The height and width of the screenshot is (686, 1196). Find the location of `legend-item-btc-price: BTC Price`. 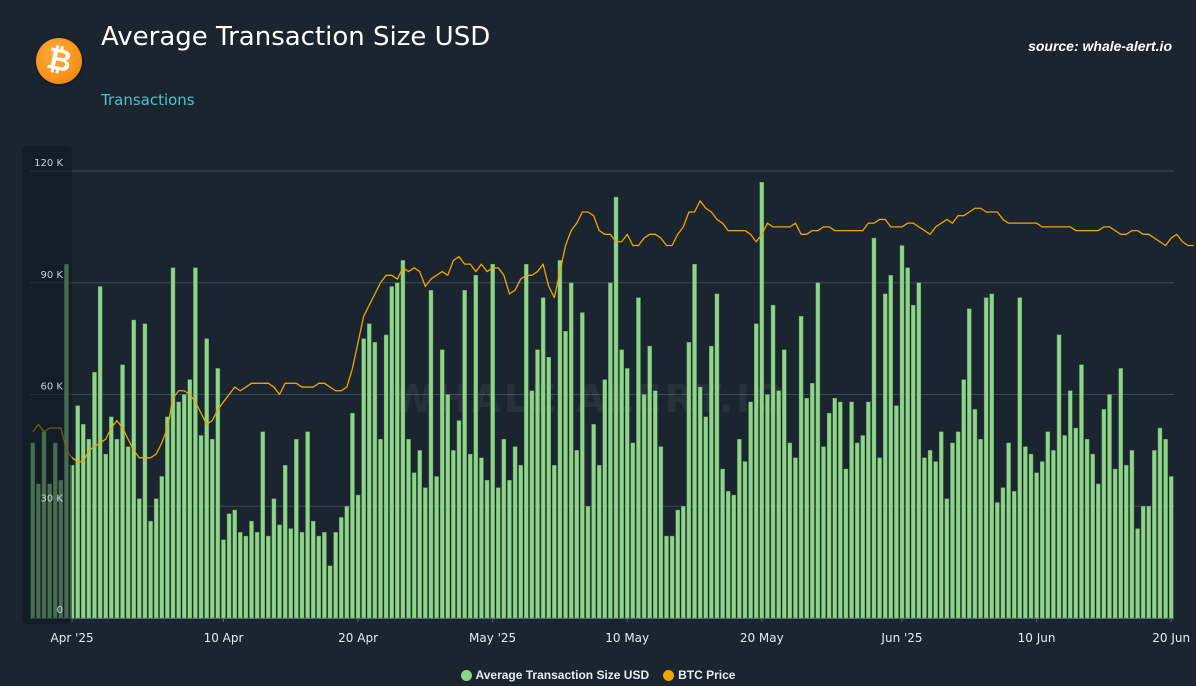

legend-item-btc-price: BTC Price is located at coordinates (699, 675).